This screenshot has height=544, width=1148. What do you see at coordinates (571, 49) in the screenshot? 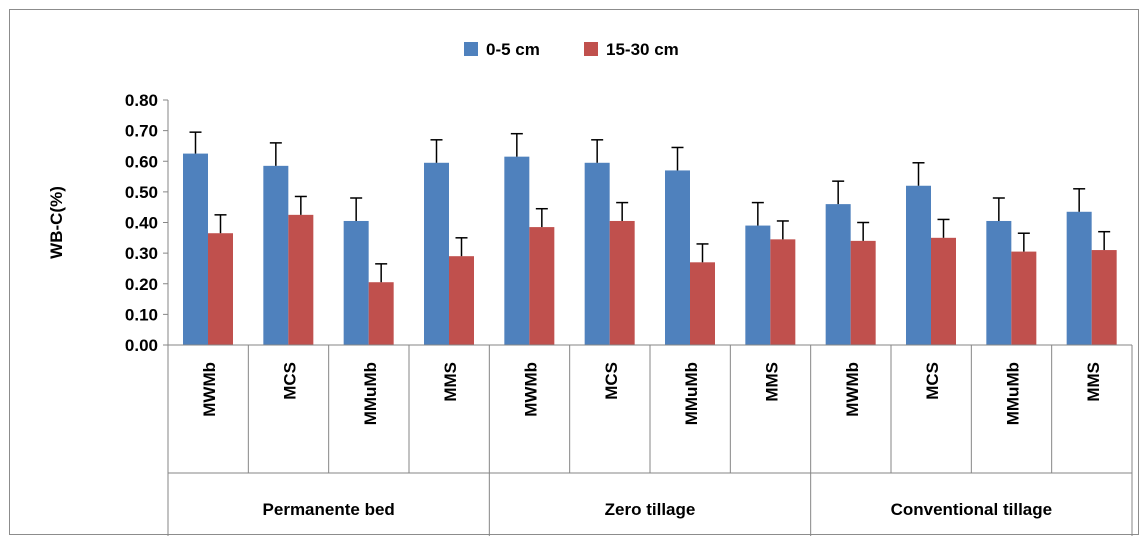
I see `legend: 0-5 cm 15-30 cm` at bounding box center [571, 49].